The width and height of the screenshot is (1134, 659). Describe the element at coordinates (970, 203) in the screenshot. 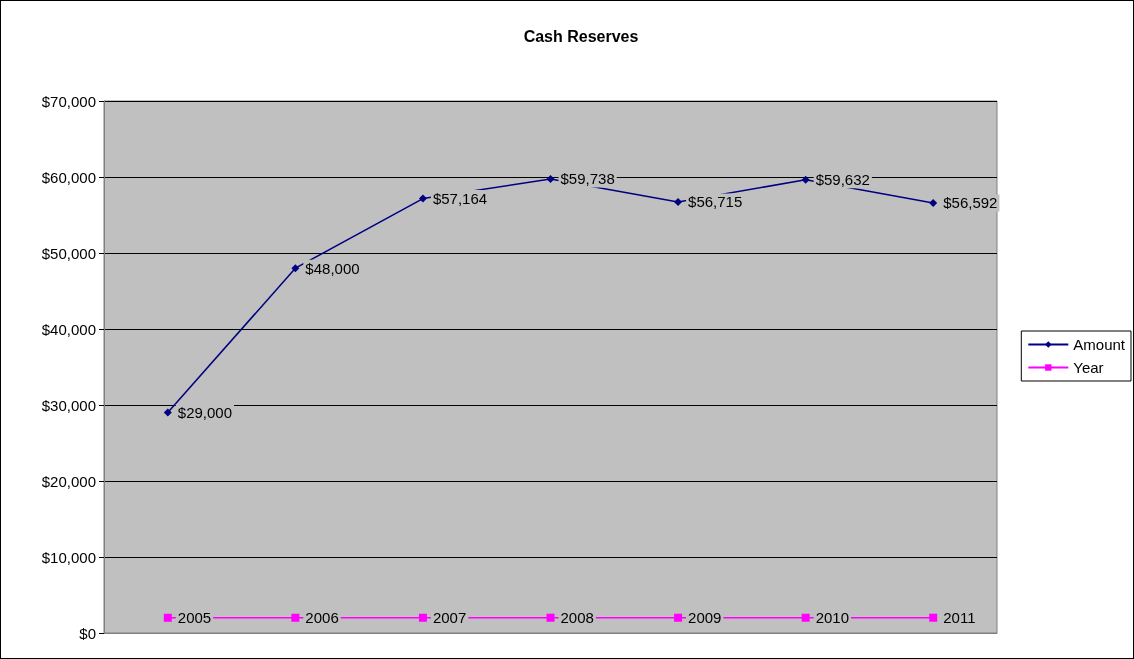

I see `data-label: $56,592` at that location.